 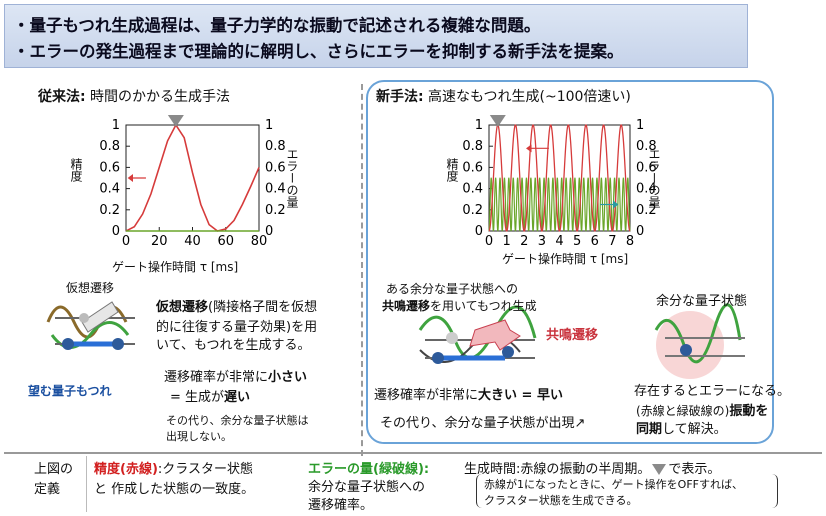 I want to click on accuracy-title: 精度(赤線), so click(x=126, y=469).